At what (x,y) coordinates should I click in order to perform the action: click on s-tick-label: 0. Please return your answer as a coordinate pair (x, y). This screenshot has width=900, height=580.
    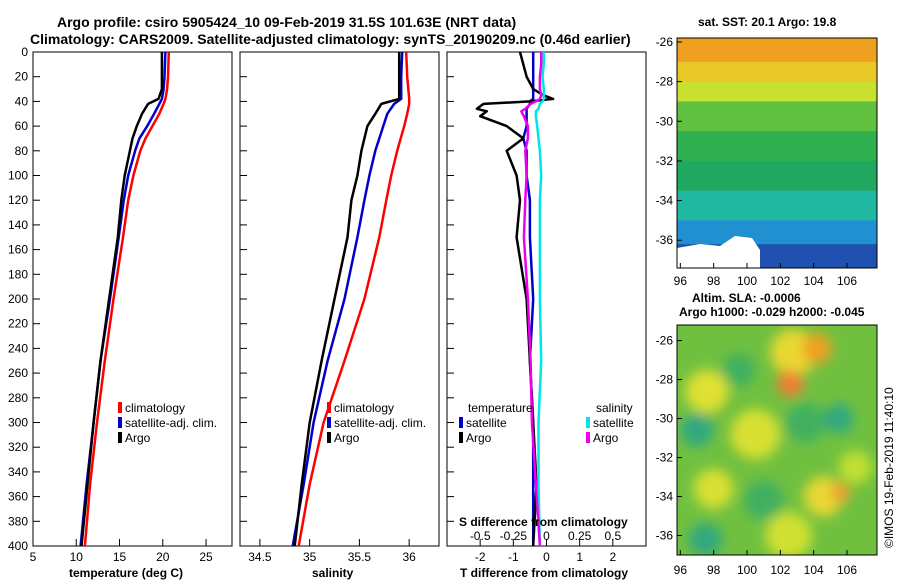
    Looking at the image, I should click on (546, 536).